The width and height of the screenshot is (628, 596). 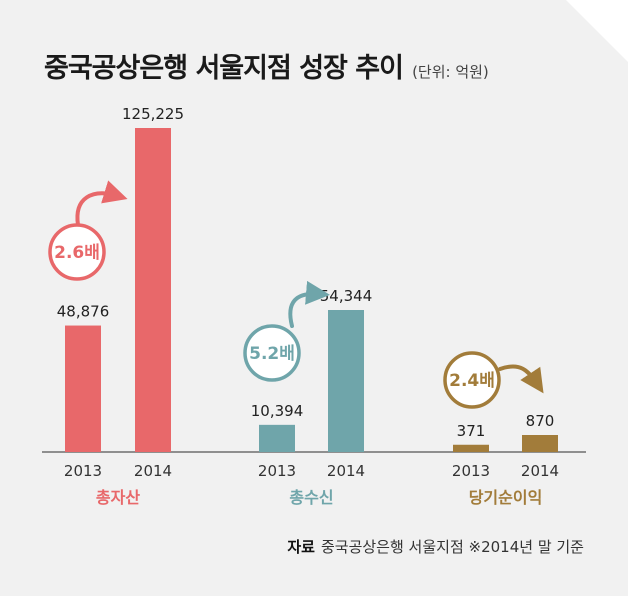 What do you see at coordinates (452, 547) in the screenshot?
I see `source-text: 중국공상은행 서울지점 ※2014년 말 기준` at bounding box center [452, 547].